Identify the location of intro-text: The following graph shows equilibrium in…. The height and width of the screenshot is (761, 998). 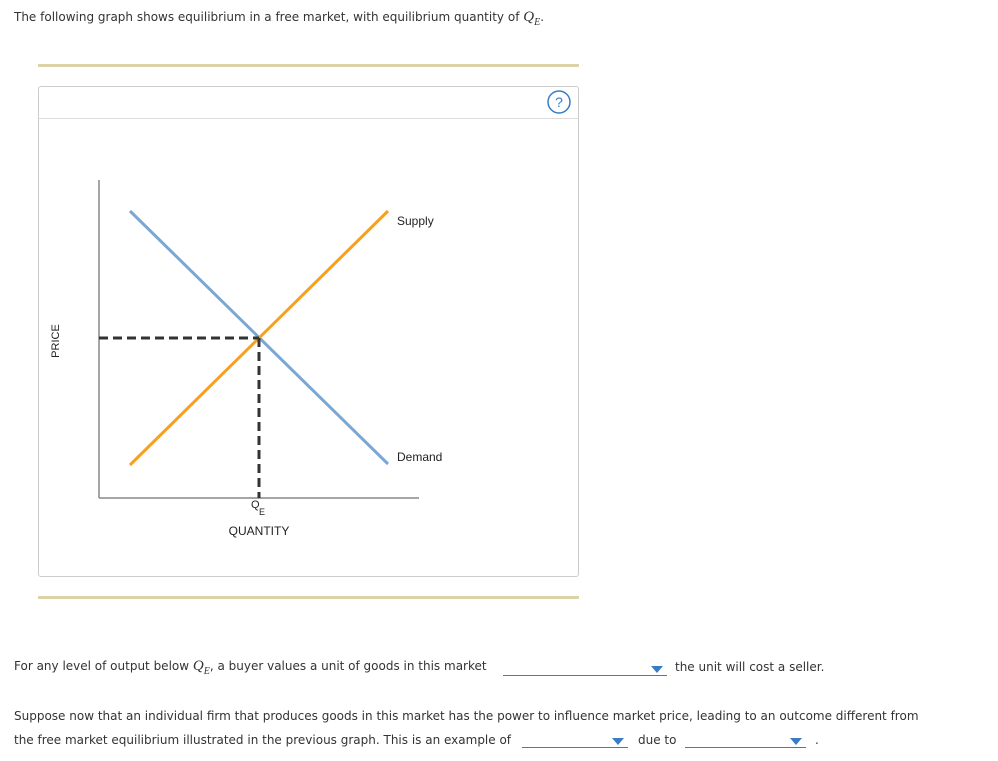
(267, 17).